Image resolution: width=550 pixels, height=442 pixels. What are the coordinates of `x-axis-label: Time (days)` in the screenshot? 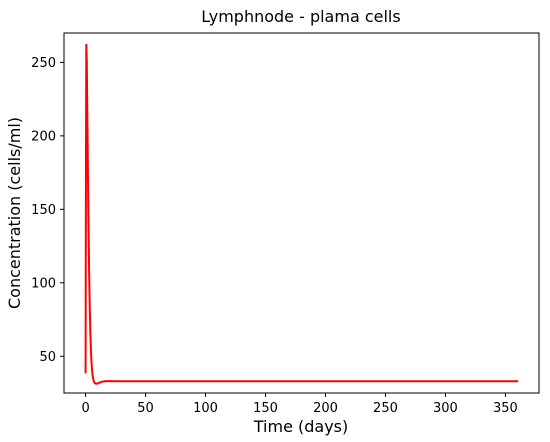 It's located at (301, 426).